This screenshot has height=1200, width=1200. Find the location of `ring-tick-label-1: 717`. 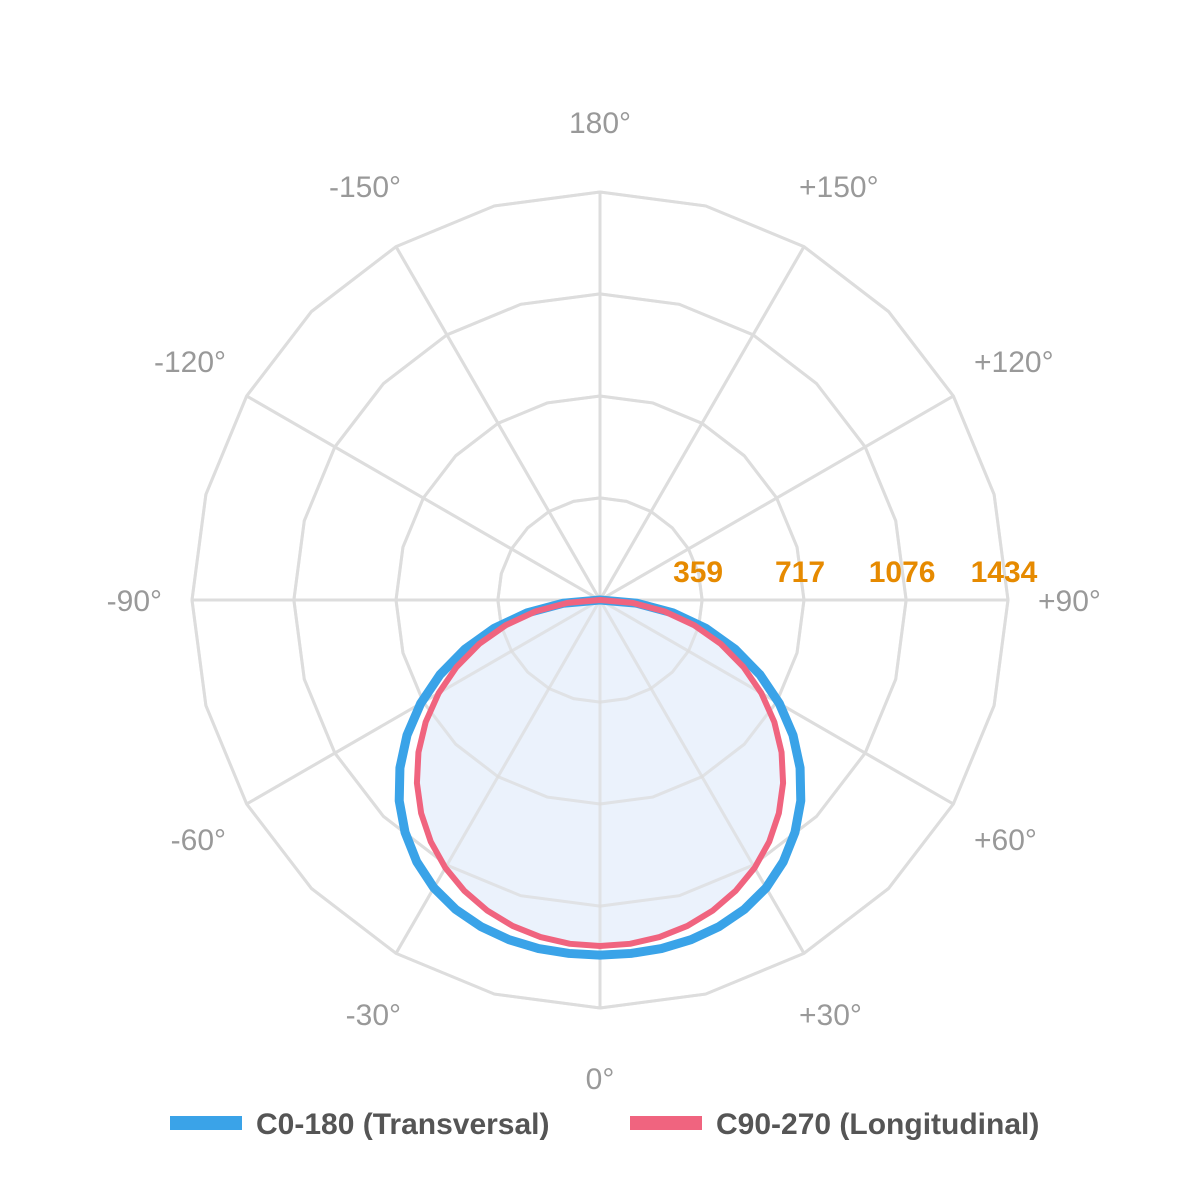

ring-tick-label-1: 717 is located at coordinates (800, 572).